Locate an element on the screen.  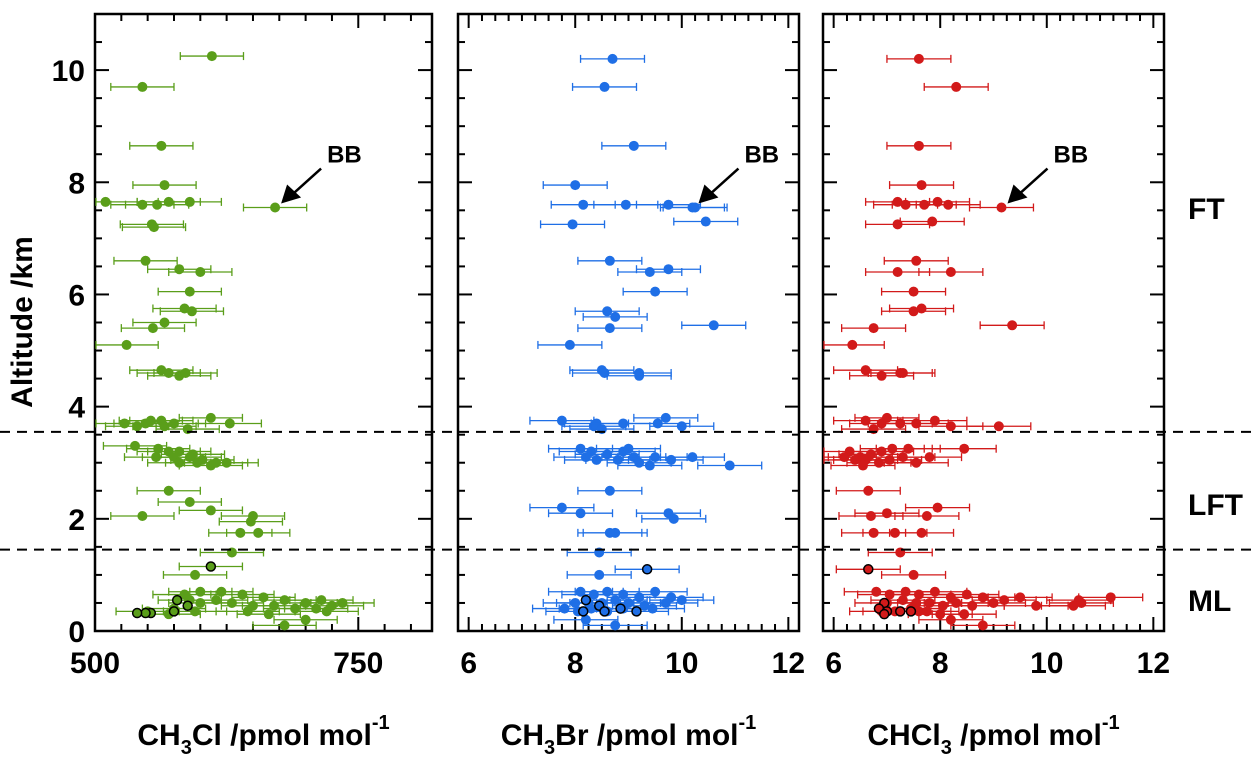
y-tick-label: 4 is located at coordinates (76, 408).